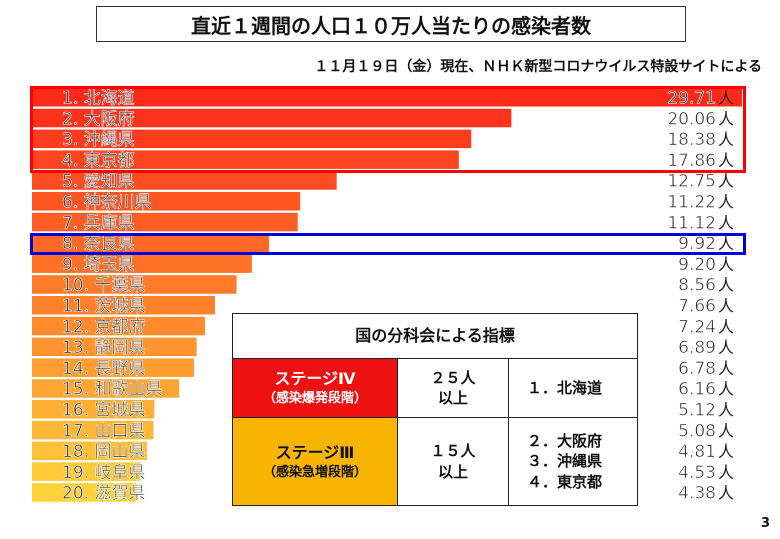  I want to click on stage3-pref-3: ４．東京都, so click(565, 481).